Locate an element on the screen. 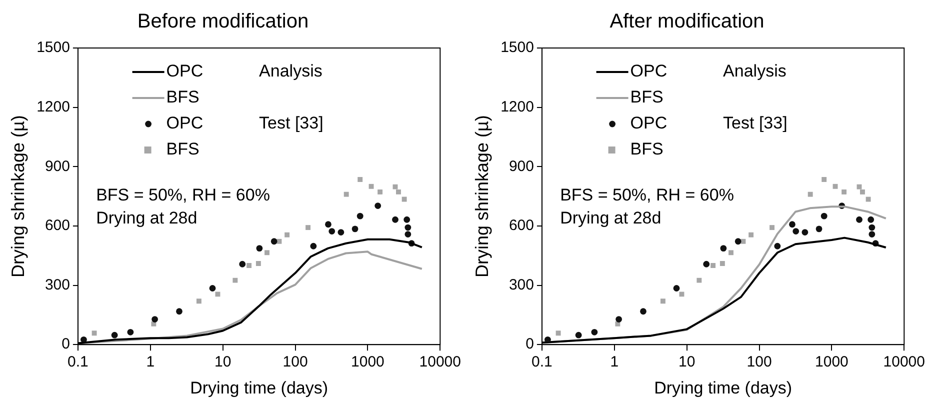  chart-title: Before modification is located at coordinates (223, 21).